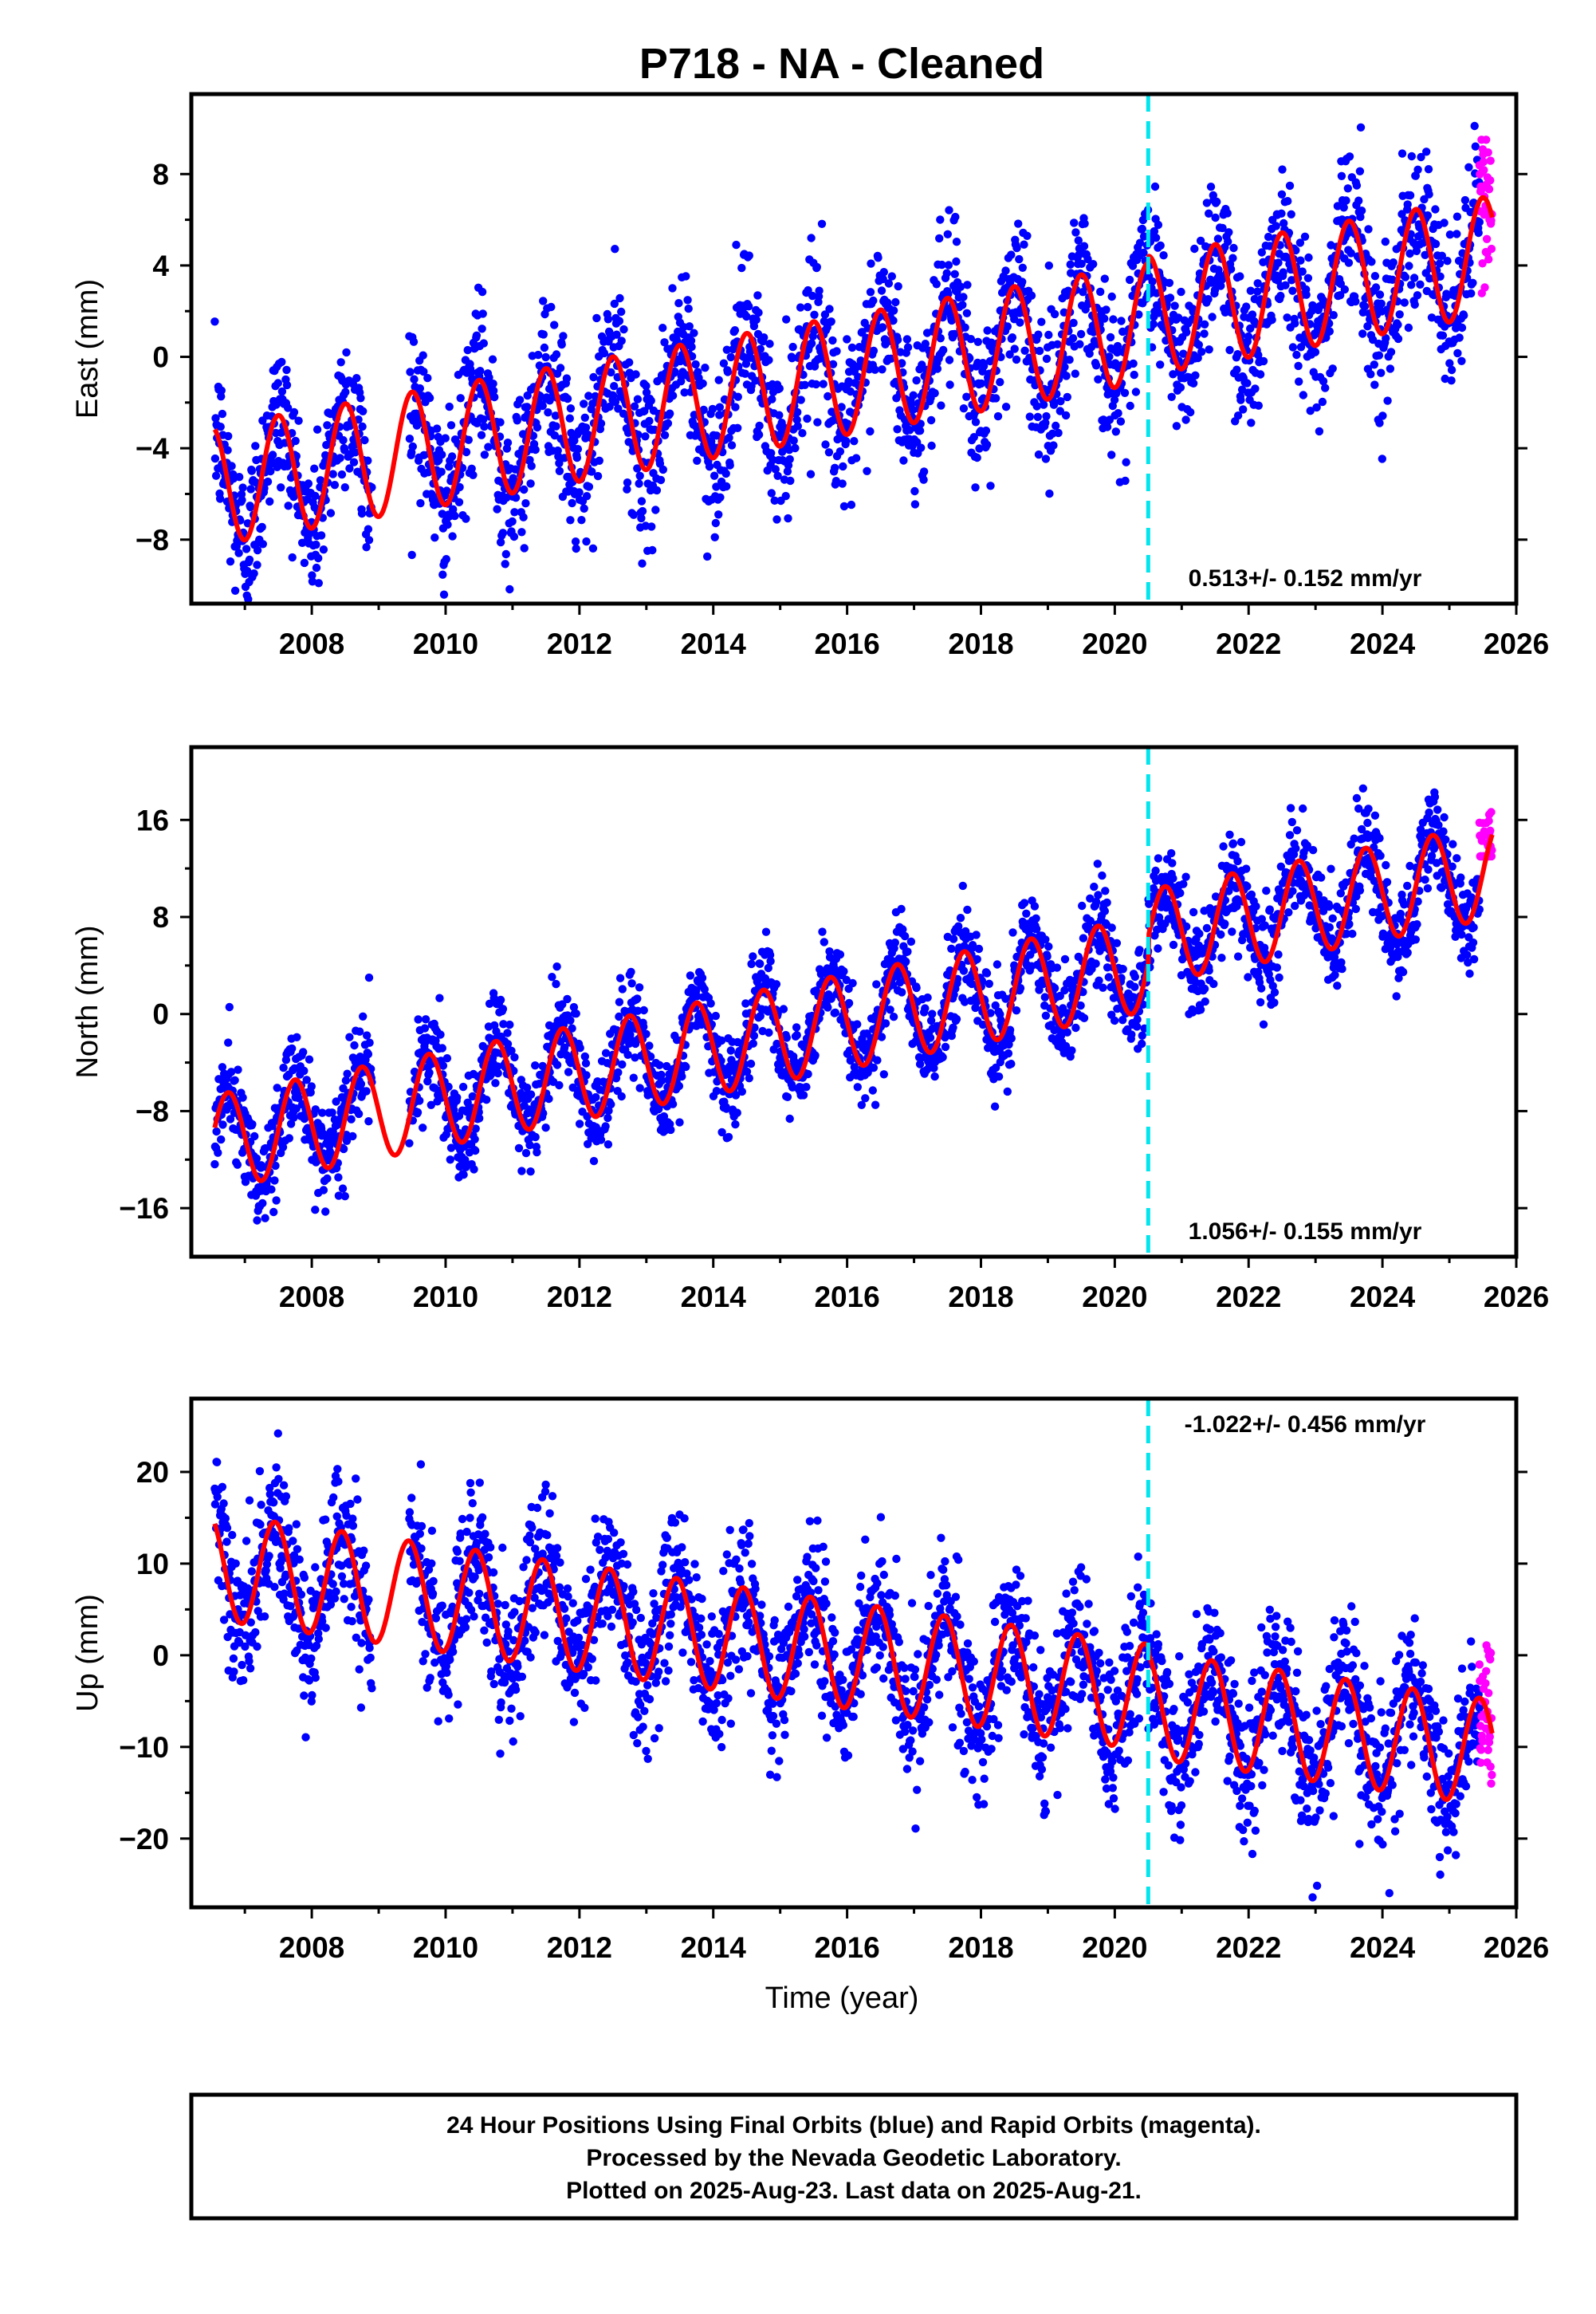 The height and width of the screenshot is (2314, 1596). Describe the element at coordinates (1516, 644) in the screenshot. I see `x-tick-label: 2026` at that location.